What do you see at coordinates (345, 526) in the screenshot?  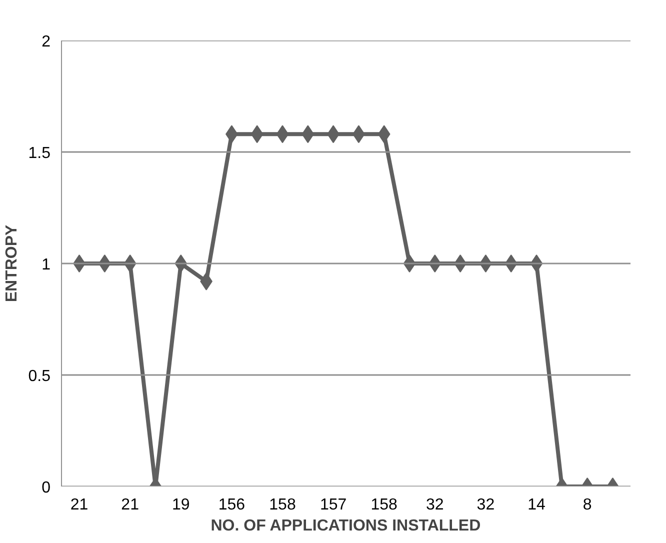 I see `x-axis-title: NO. OF APPLICATIONS INSTALLED` at bounding box center [345, 526].